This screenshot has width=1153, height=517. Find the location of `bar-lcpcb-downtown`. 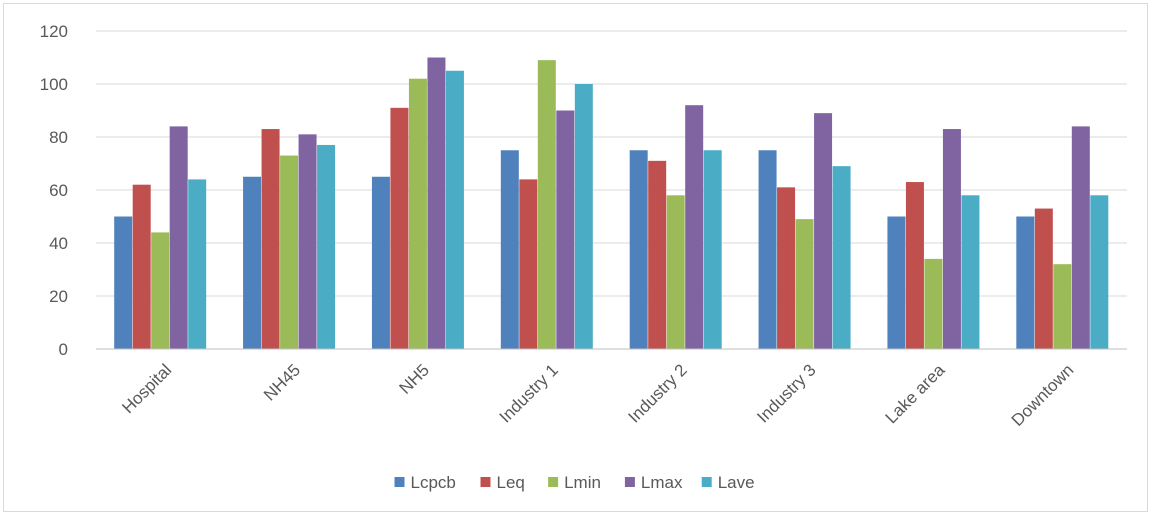

bar-lcpcb-downtown is located at coordinates (1025, 282).